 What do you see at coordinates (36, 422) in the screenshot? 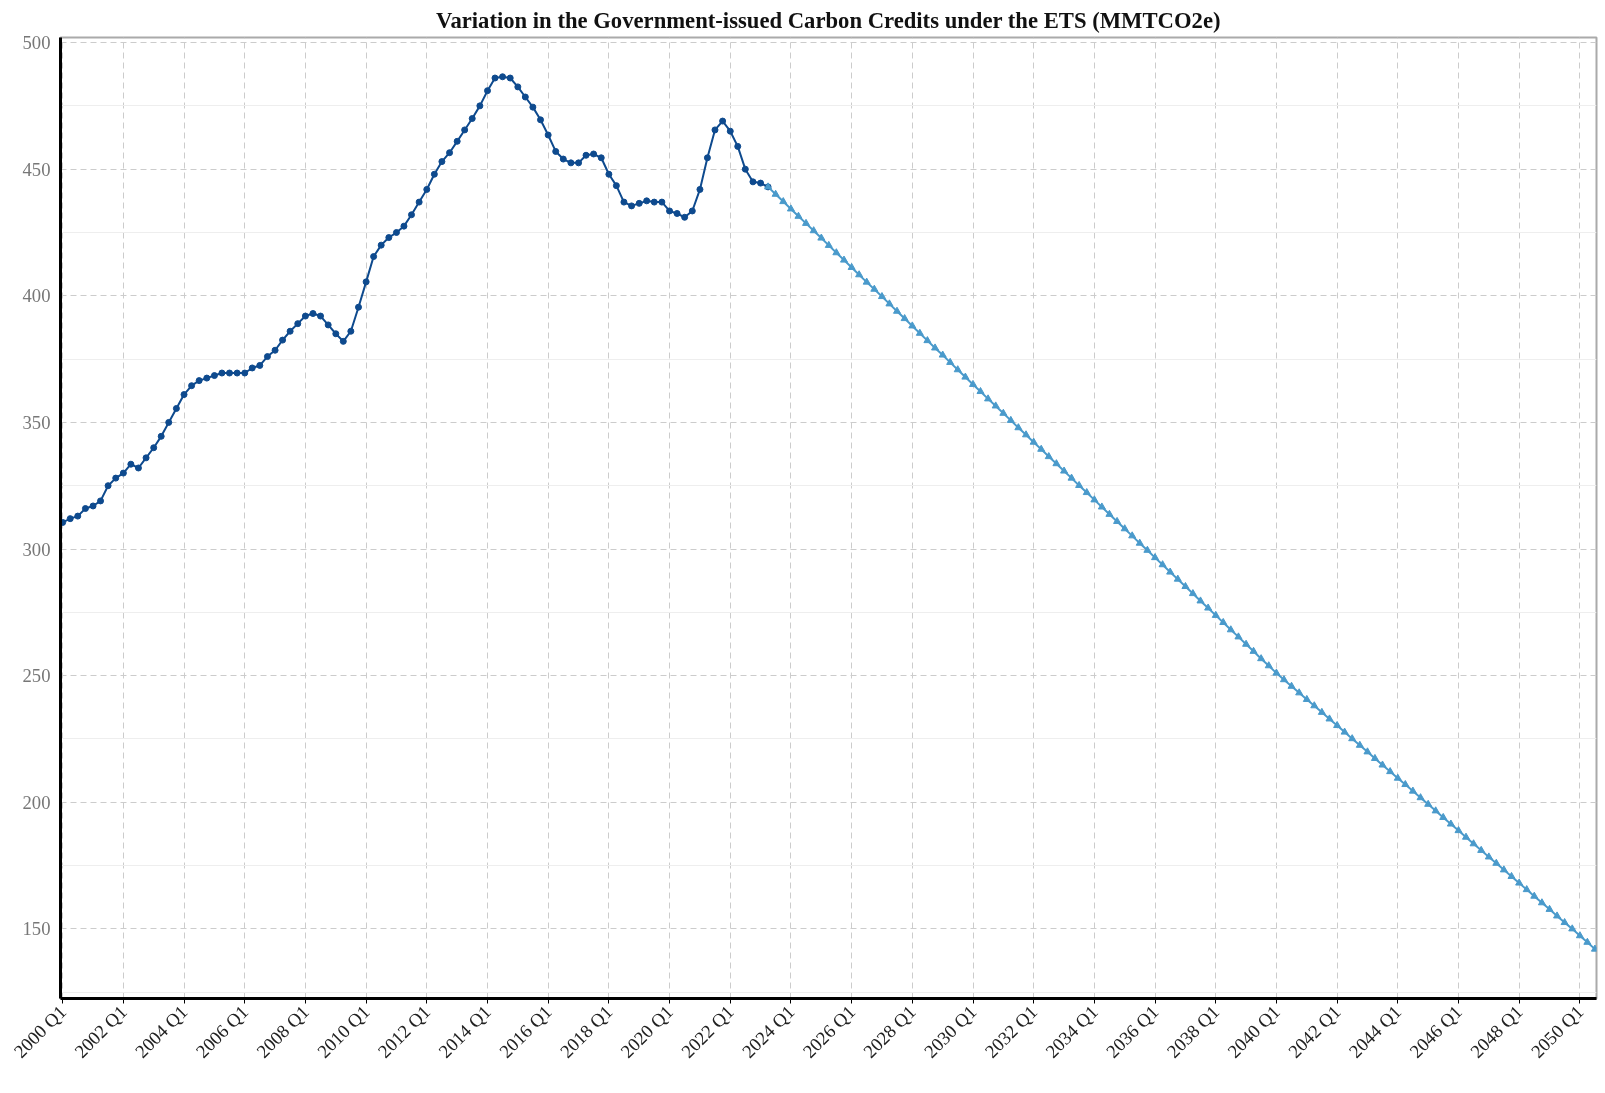
I see `y-tick-label: 350` at bounding box center [36, 422].